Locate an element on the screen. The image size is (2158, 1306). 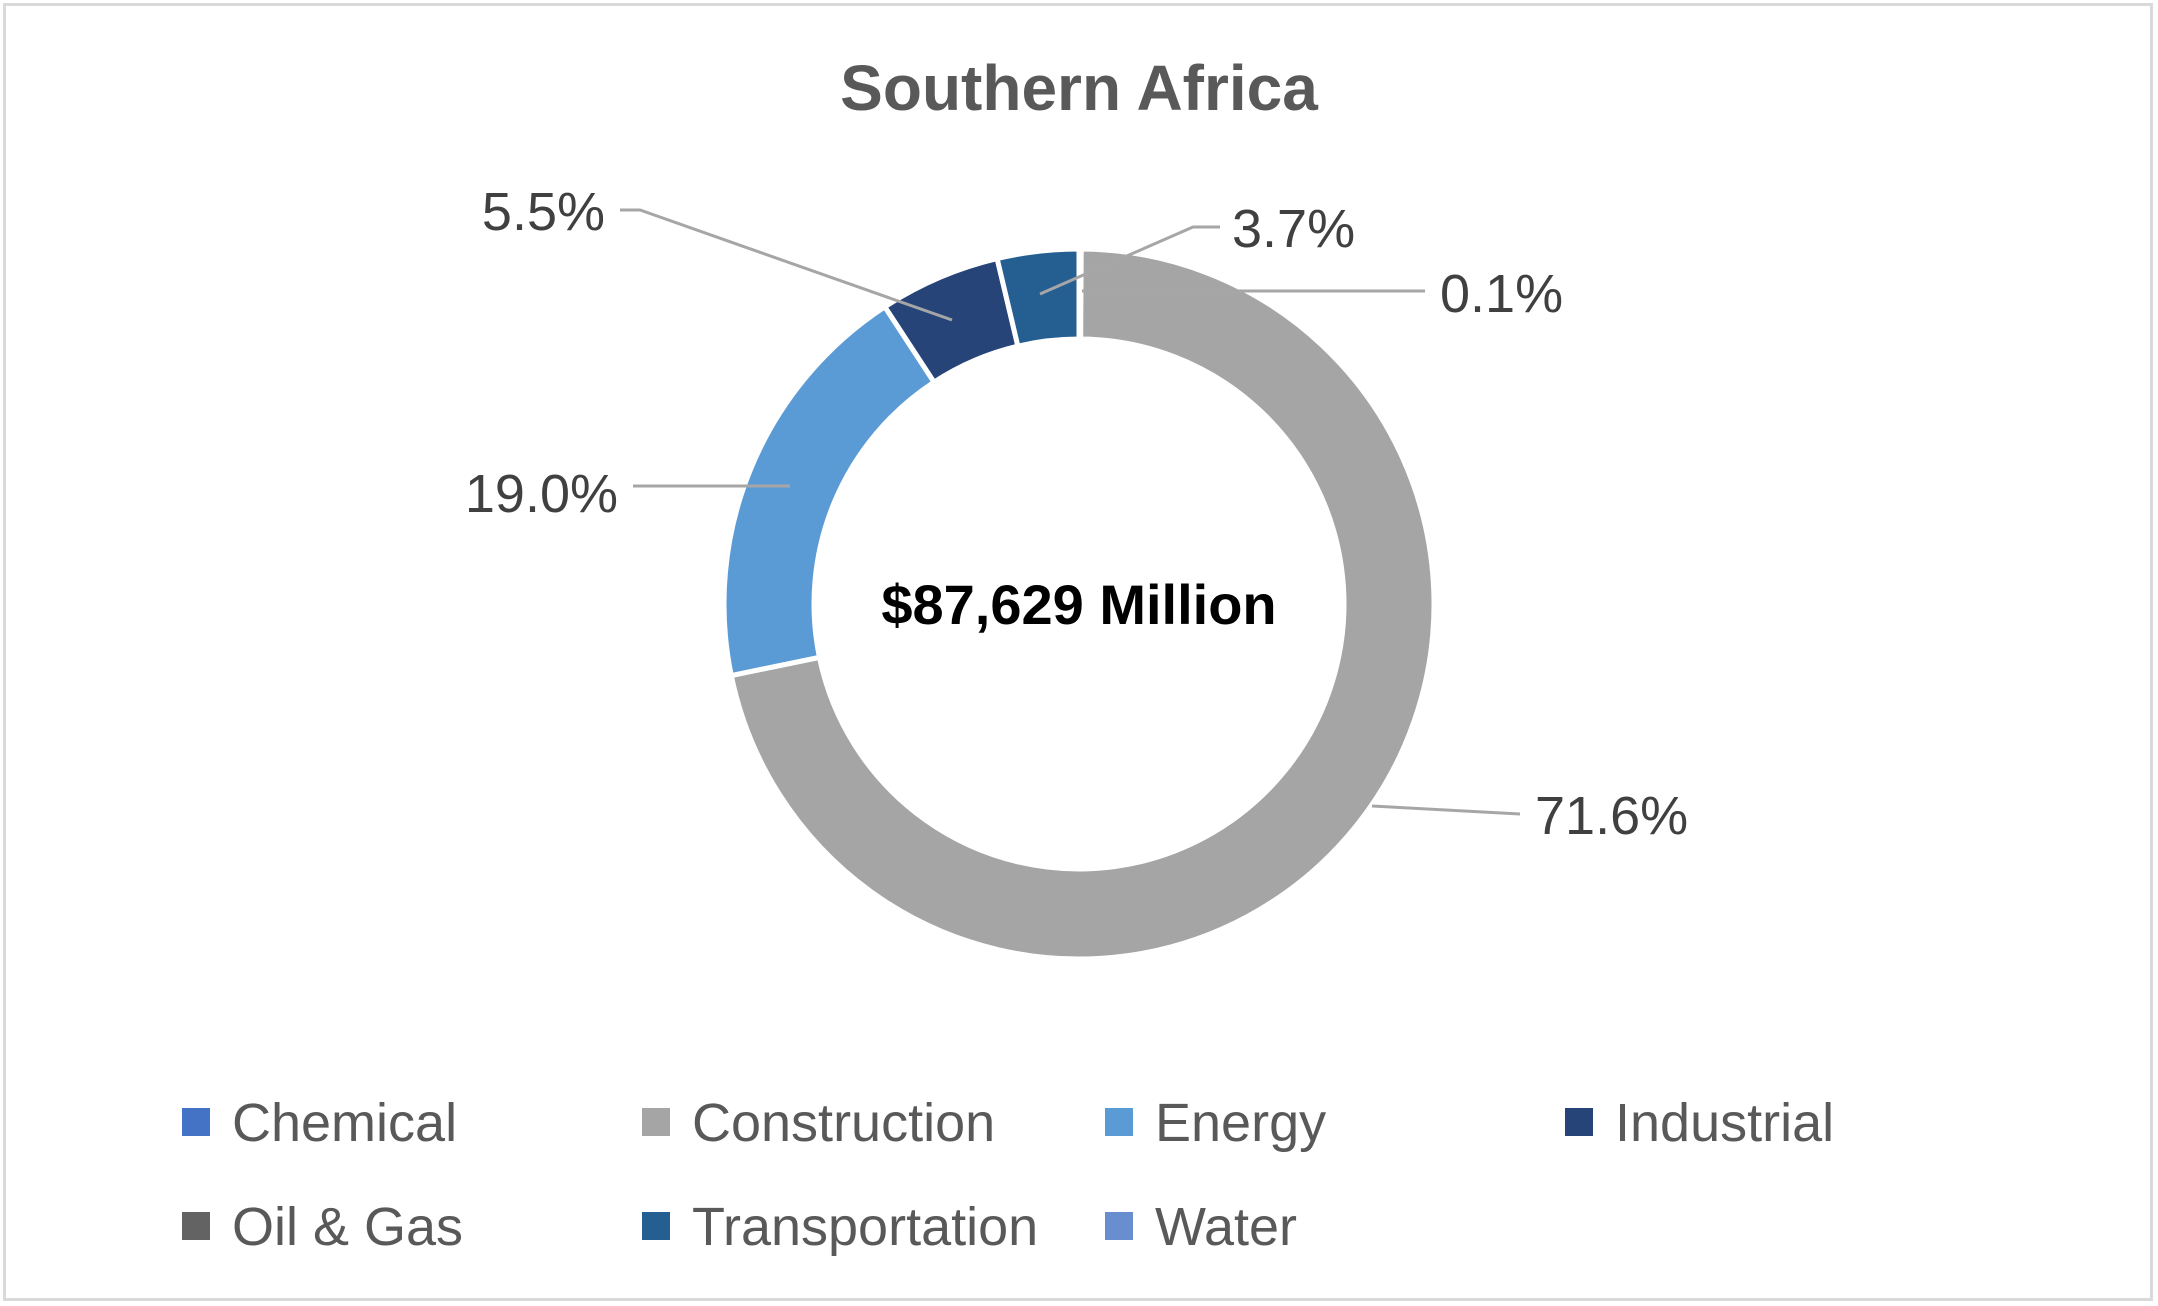
legend-swatch-transportation is located at coordinates (656, 1226).